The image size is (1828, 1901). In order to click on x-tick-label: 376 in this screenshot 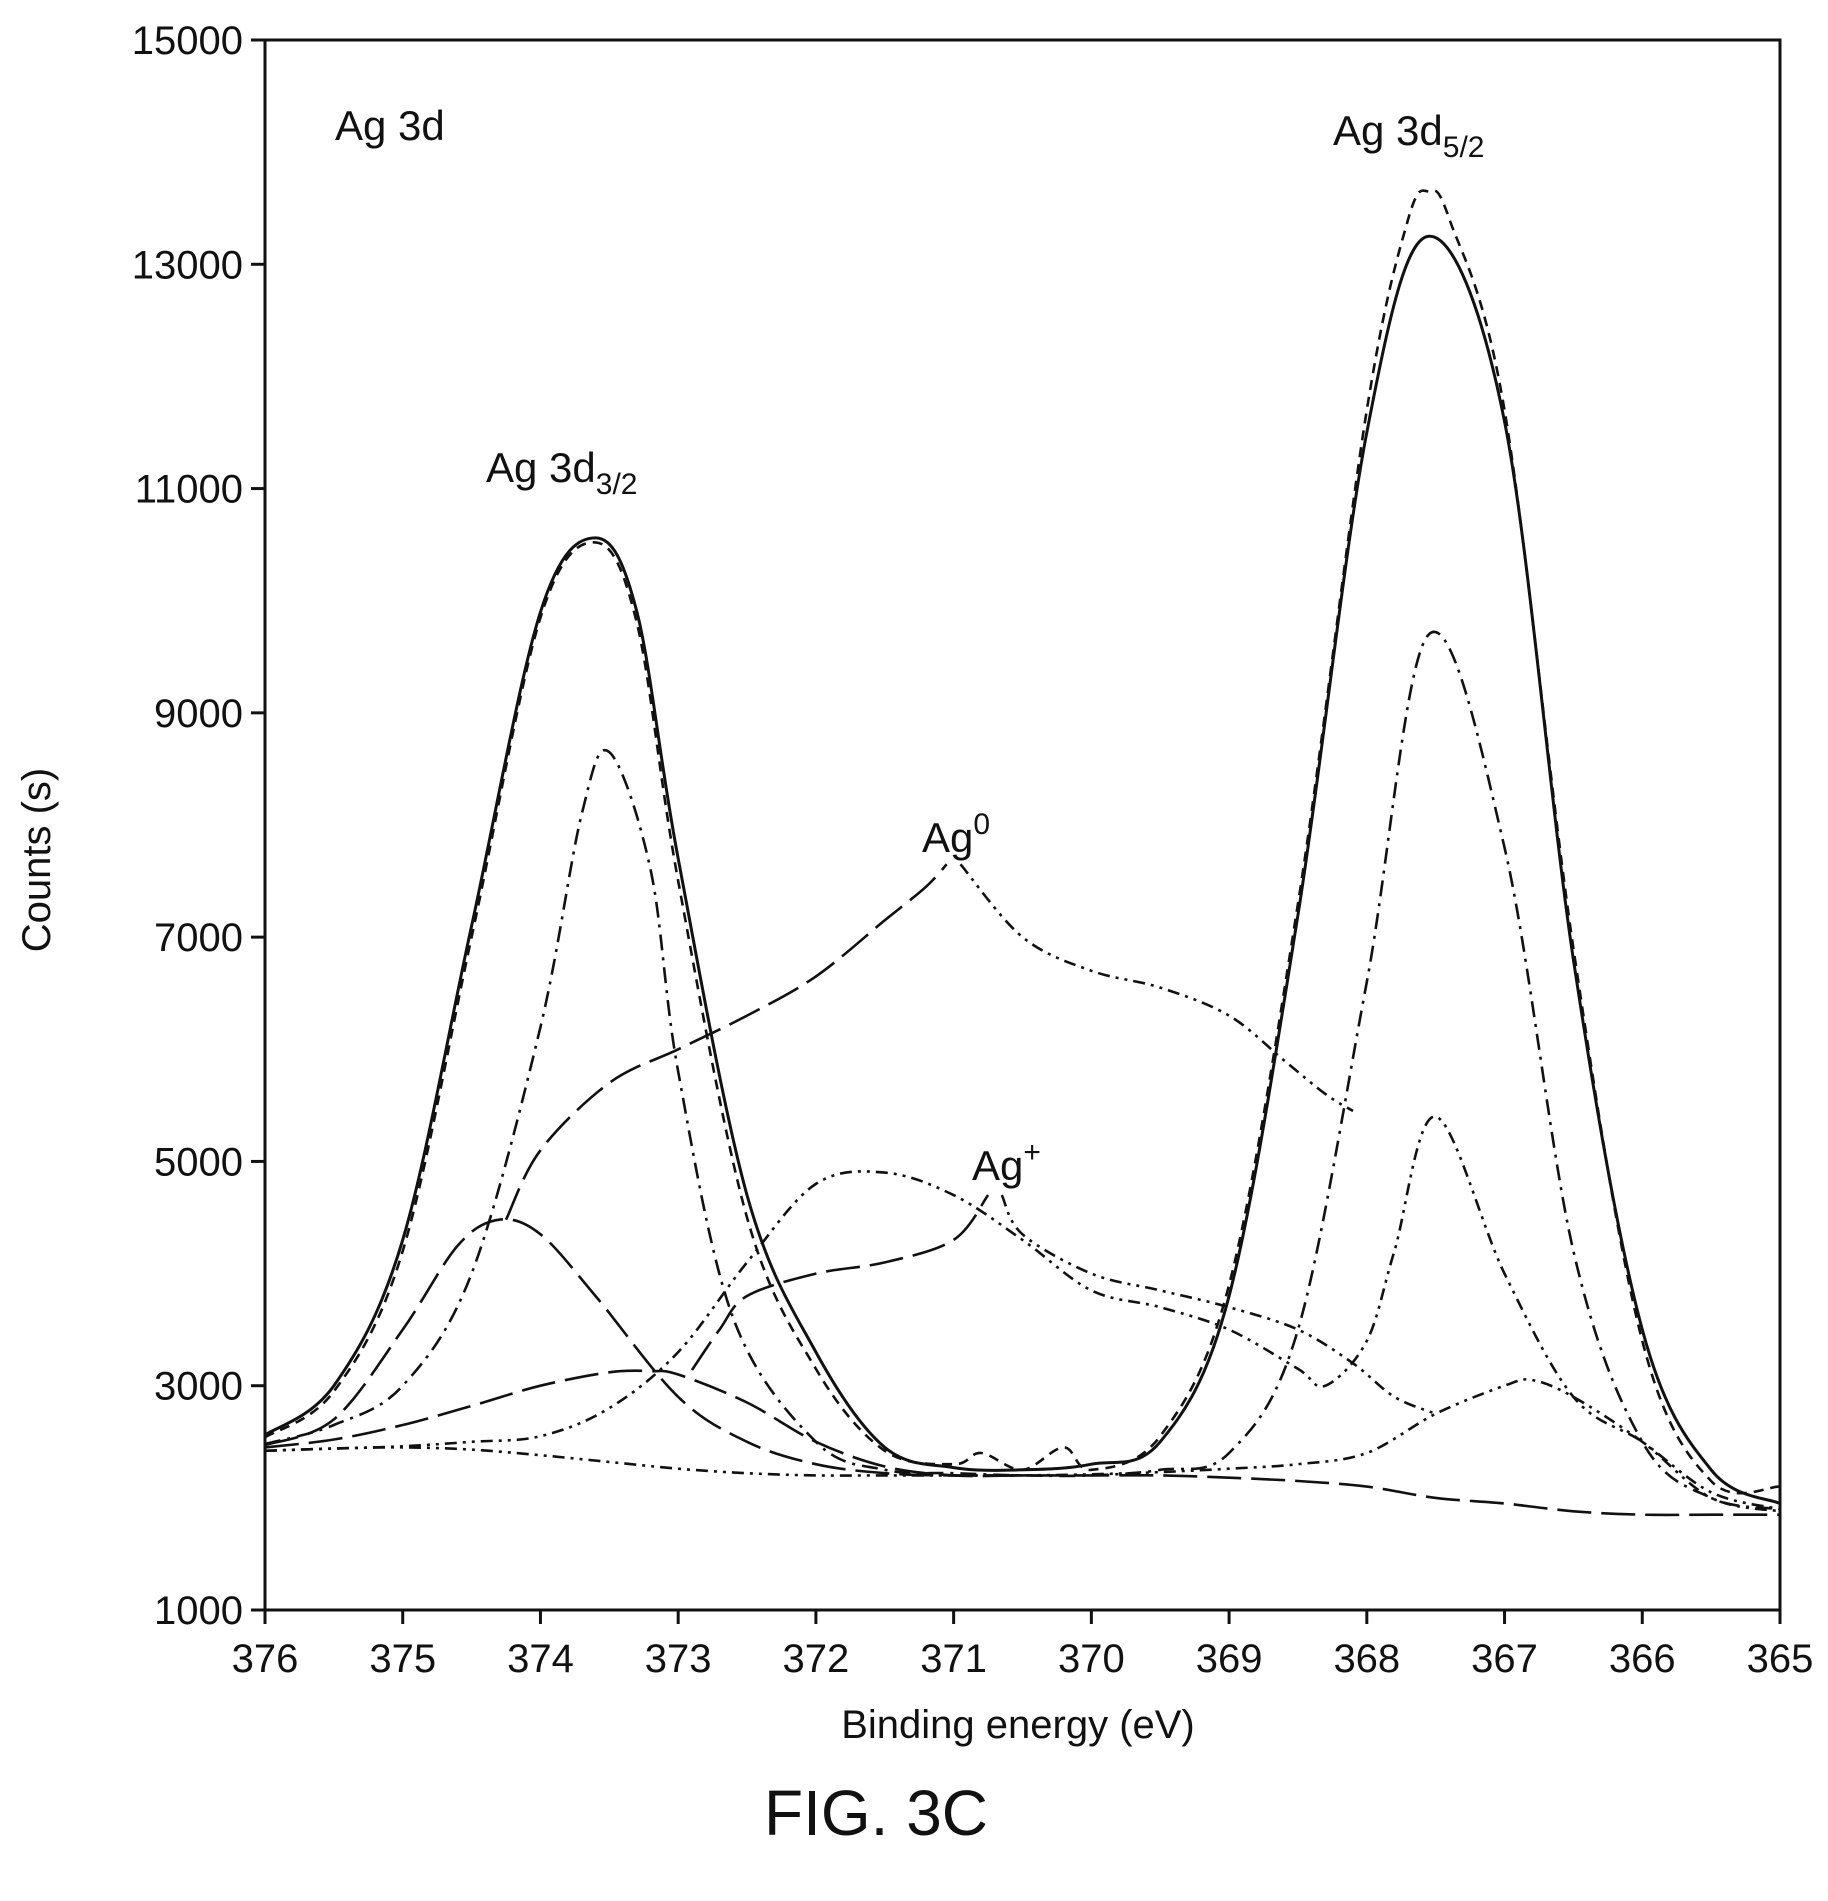, I will do `click(265, 1659)`.